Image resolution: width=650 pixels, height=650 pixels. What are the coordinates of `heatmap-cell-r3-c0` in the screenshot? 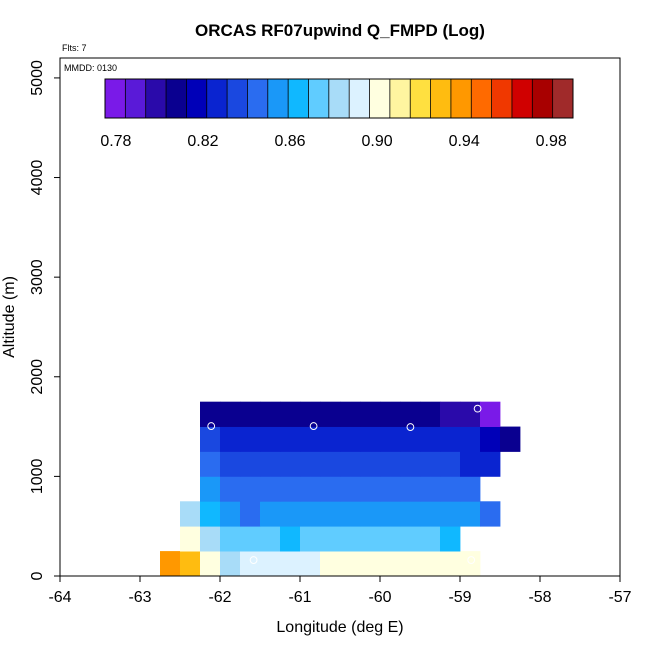 It's located at (210, 489).